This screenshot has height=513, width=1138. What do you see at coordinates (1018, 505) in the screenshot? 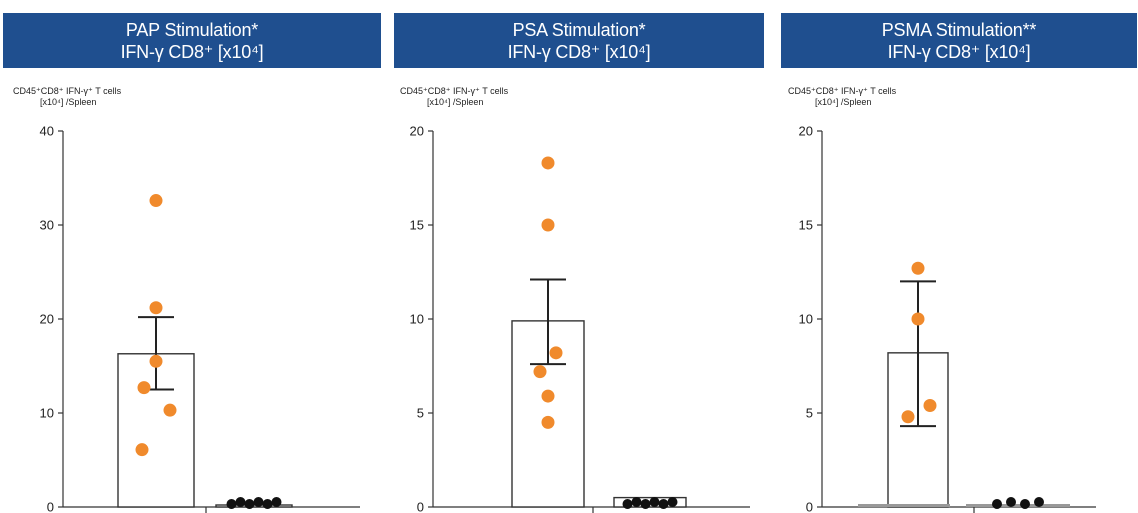
I see `bar` at bounding box center [1018, 505].